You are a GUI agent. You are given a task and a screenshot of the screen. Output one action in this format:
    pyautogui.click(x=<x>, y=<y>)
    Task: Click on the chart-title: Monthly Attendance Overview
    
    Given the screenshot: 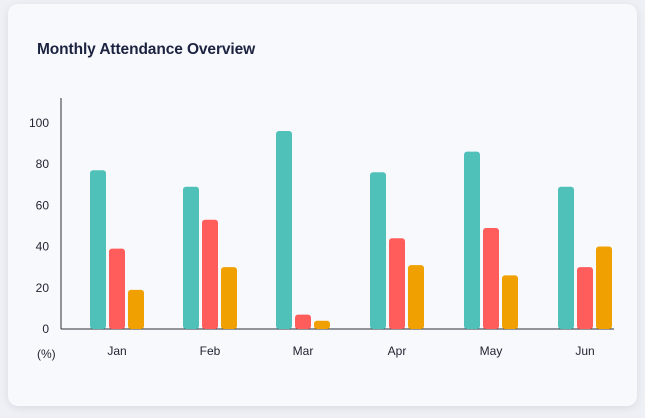 What is the action you would take?
    pyautogui.click(x=146, y=49)
    